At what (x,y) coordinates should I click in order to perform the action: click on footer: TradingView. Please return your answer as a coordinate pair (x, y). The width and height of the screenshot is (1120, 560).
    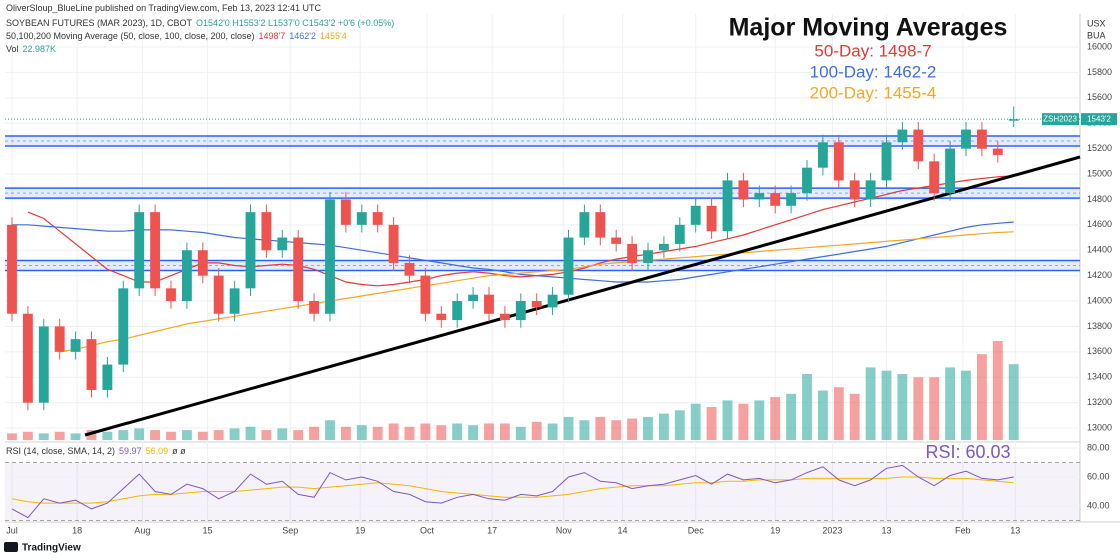
    Looking at the image, I should click on (51, 548).